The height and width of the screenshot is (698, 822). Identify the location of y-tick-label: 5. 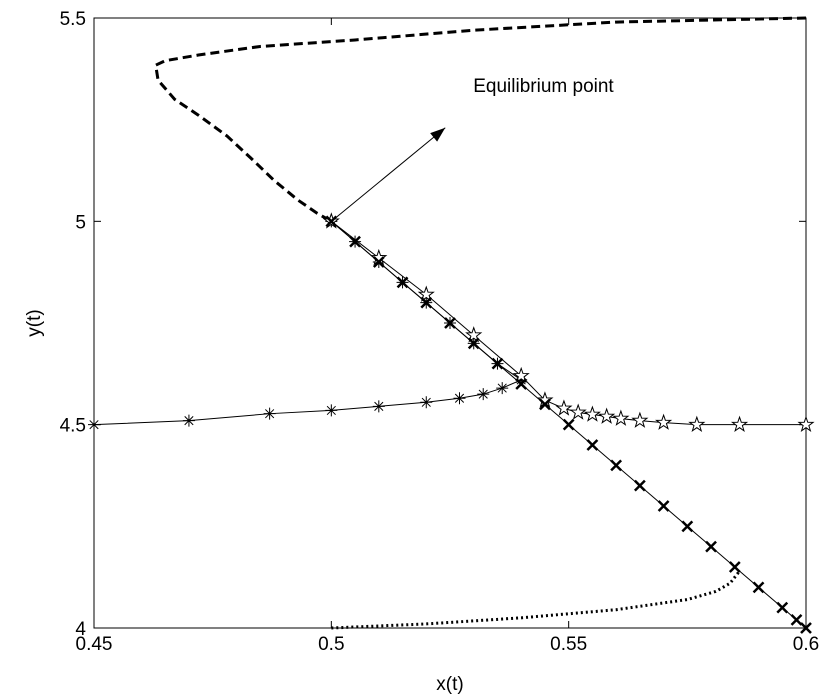
(80, 222).